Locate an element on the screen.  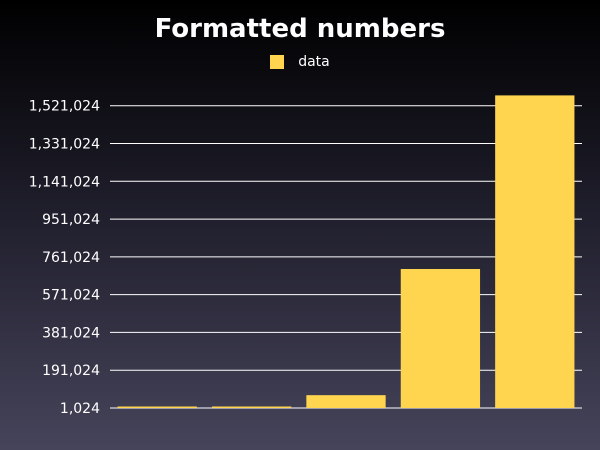
y-tick-label: 381,024 is located at coordinates (71, 333).